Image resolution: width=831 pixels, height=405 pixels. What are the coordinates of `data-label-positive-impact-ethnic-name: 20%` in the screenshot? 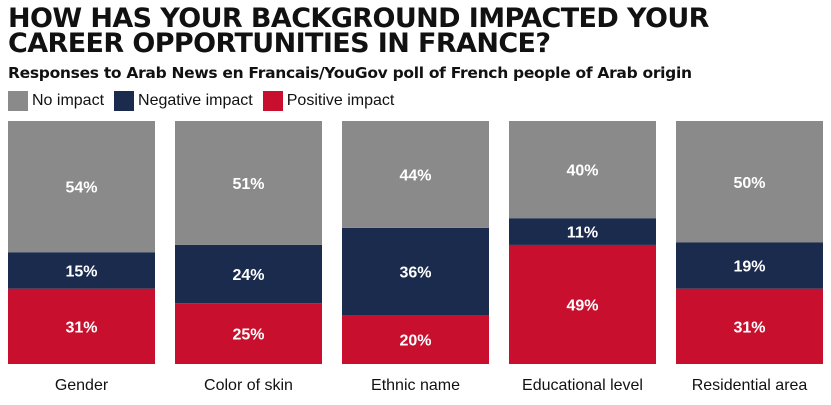 It's located at (415, 341).